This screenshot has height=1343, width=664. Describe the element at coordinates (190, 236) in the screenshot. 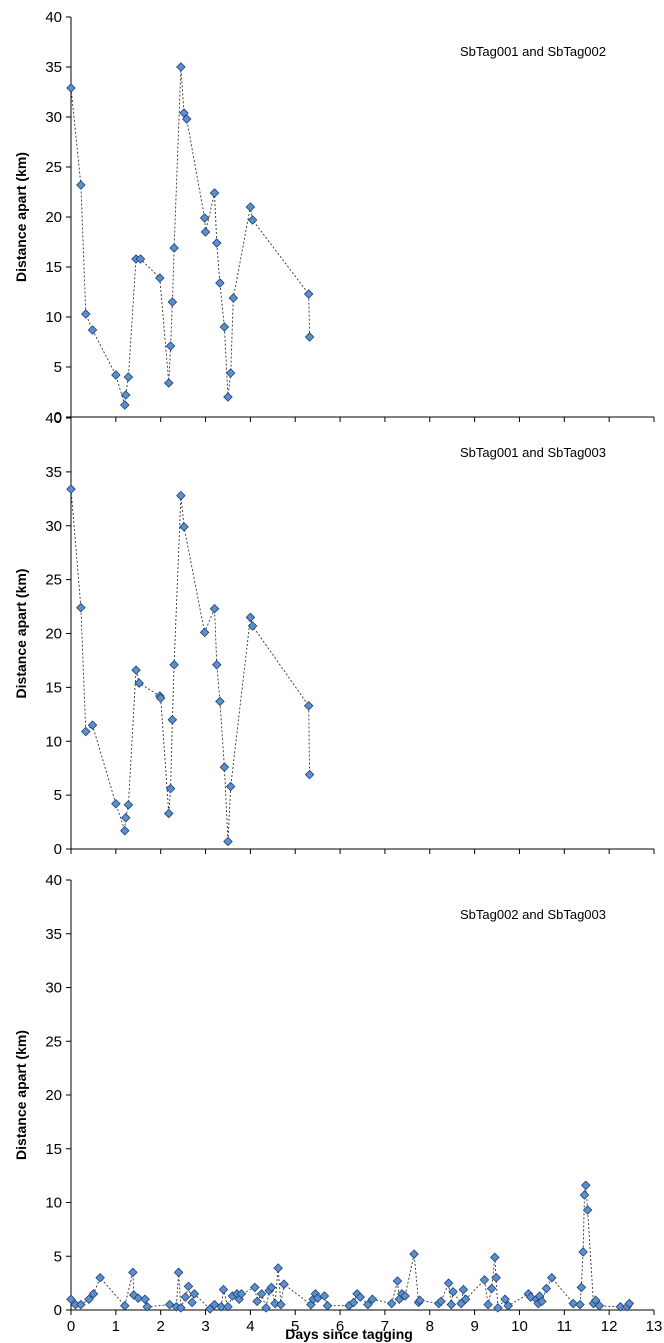

I see `series-line` at that location.